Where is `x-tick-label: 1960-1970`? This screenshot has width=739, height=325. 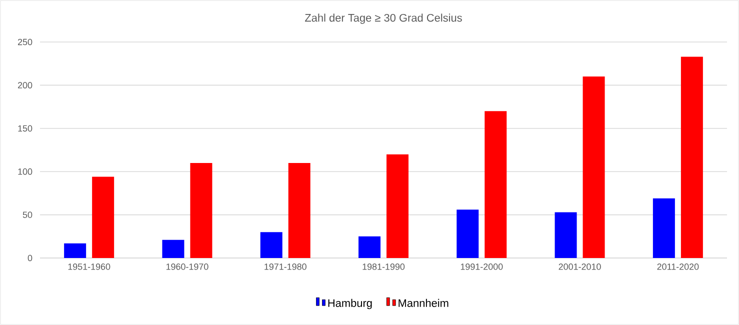 x-tick-label: 1960-1970 is located at coordinates (187, 267).